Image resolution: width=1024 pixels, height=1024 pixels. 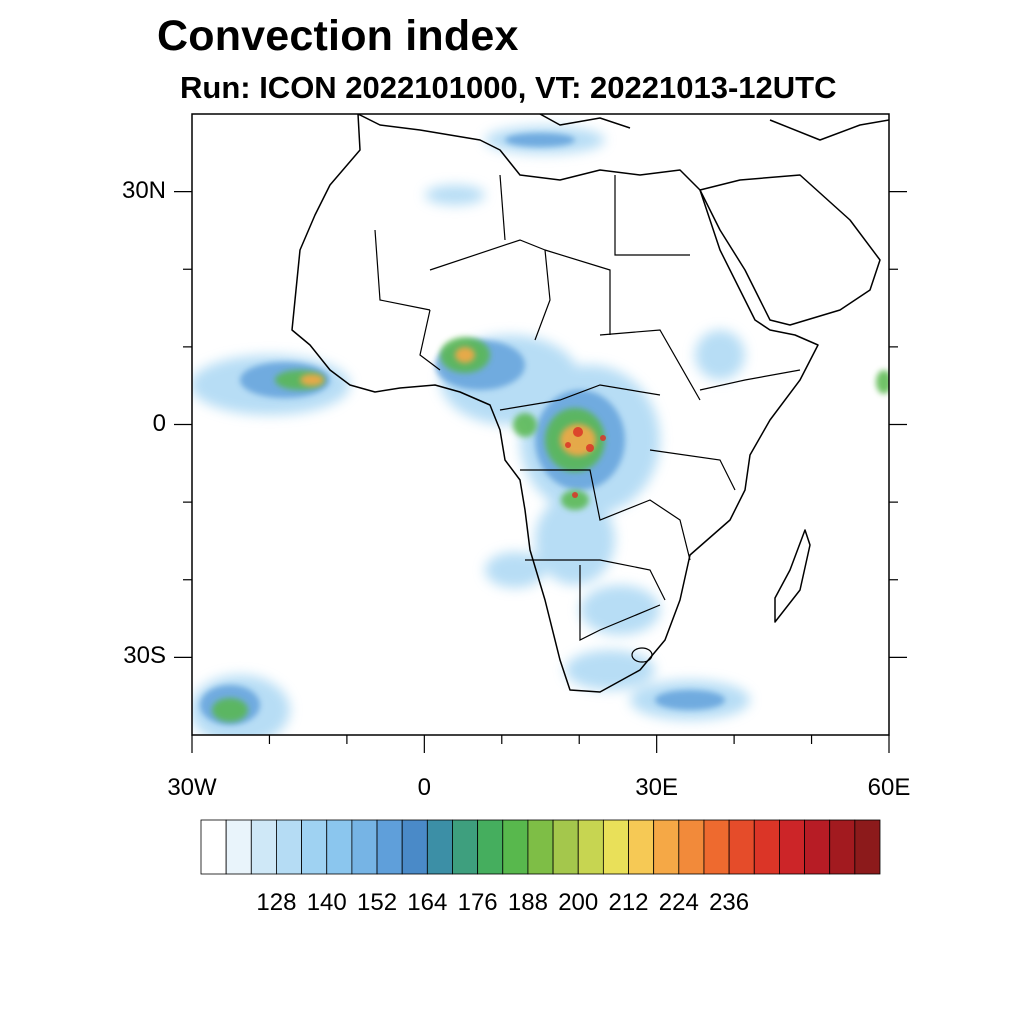 I want to click on colorbar-label: 188, so click(x=527, y=902).